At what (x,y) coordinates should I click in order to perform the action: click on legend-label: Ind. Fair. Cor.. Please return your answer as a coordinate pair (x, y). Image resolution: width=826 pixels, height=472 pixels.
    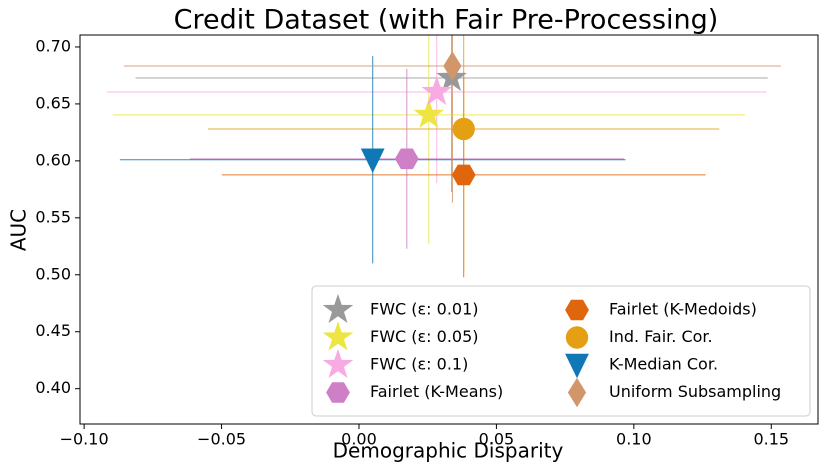
    Looking at the image, I should click on (661, 336).